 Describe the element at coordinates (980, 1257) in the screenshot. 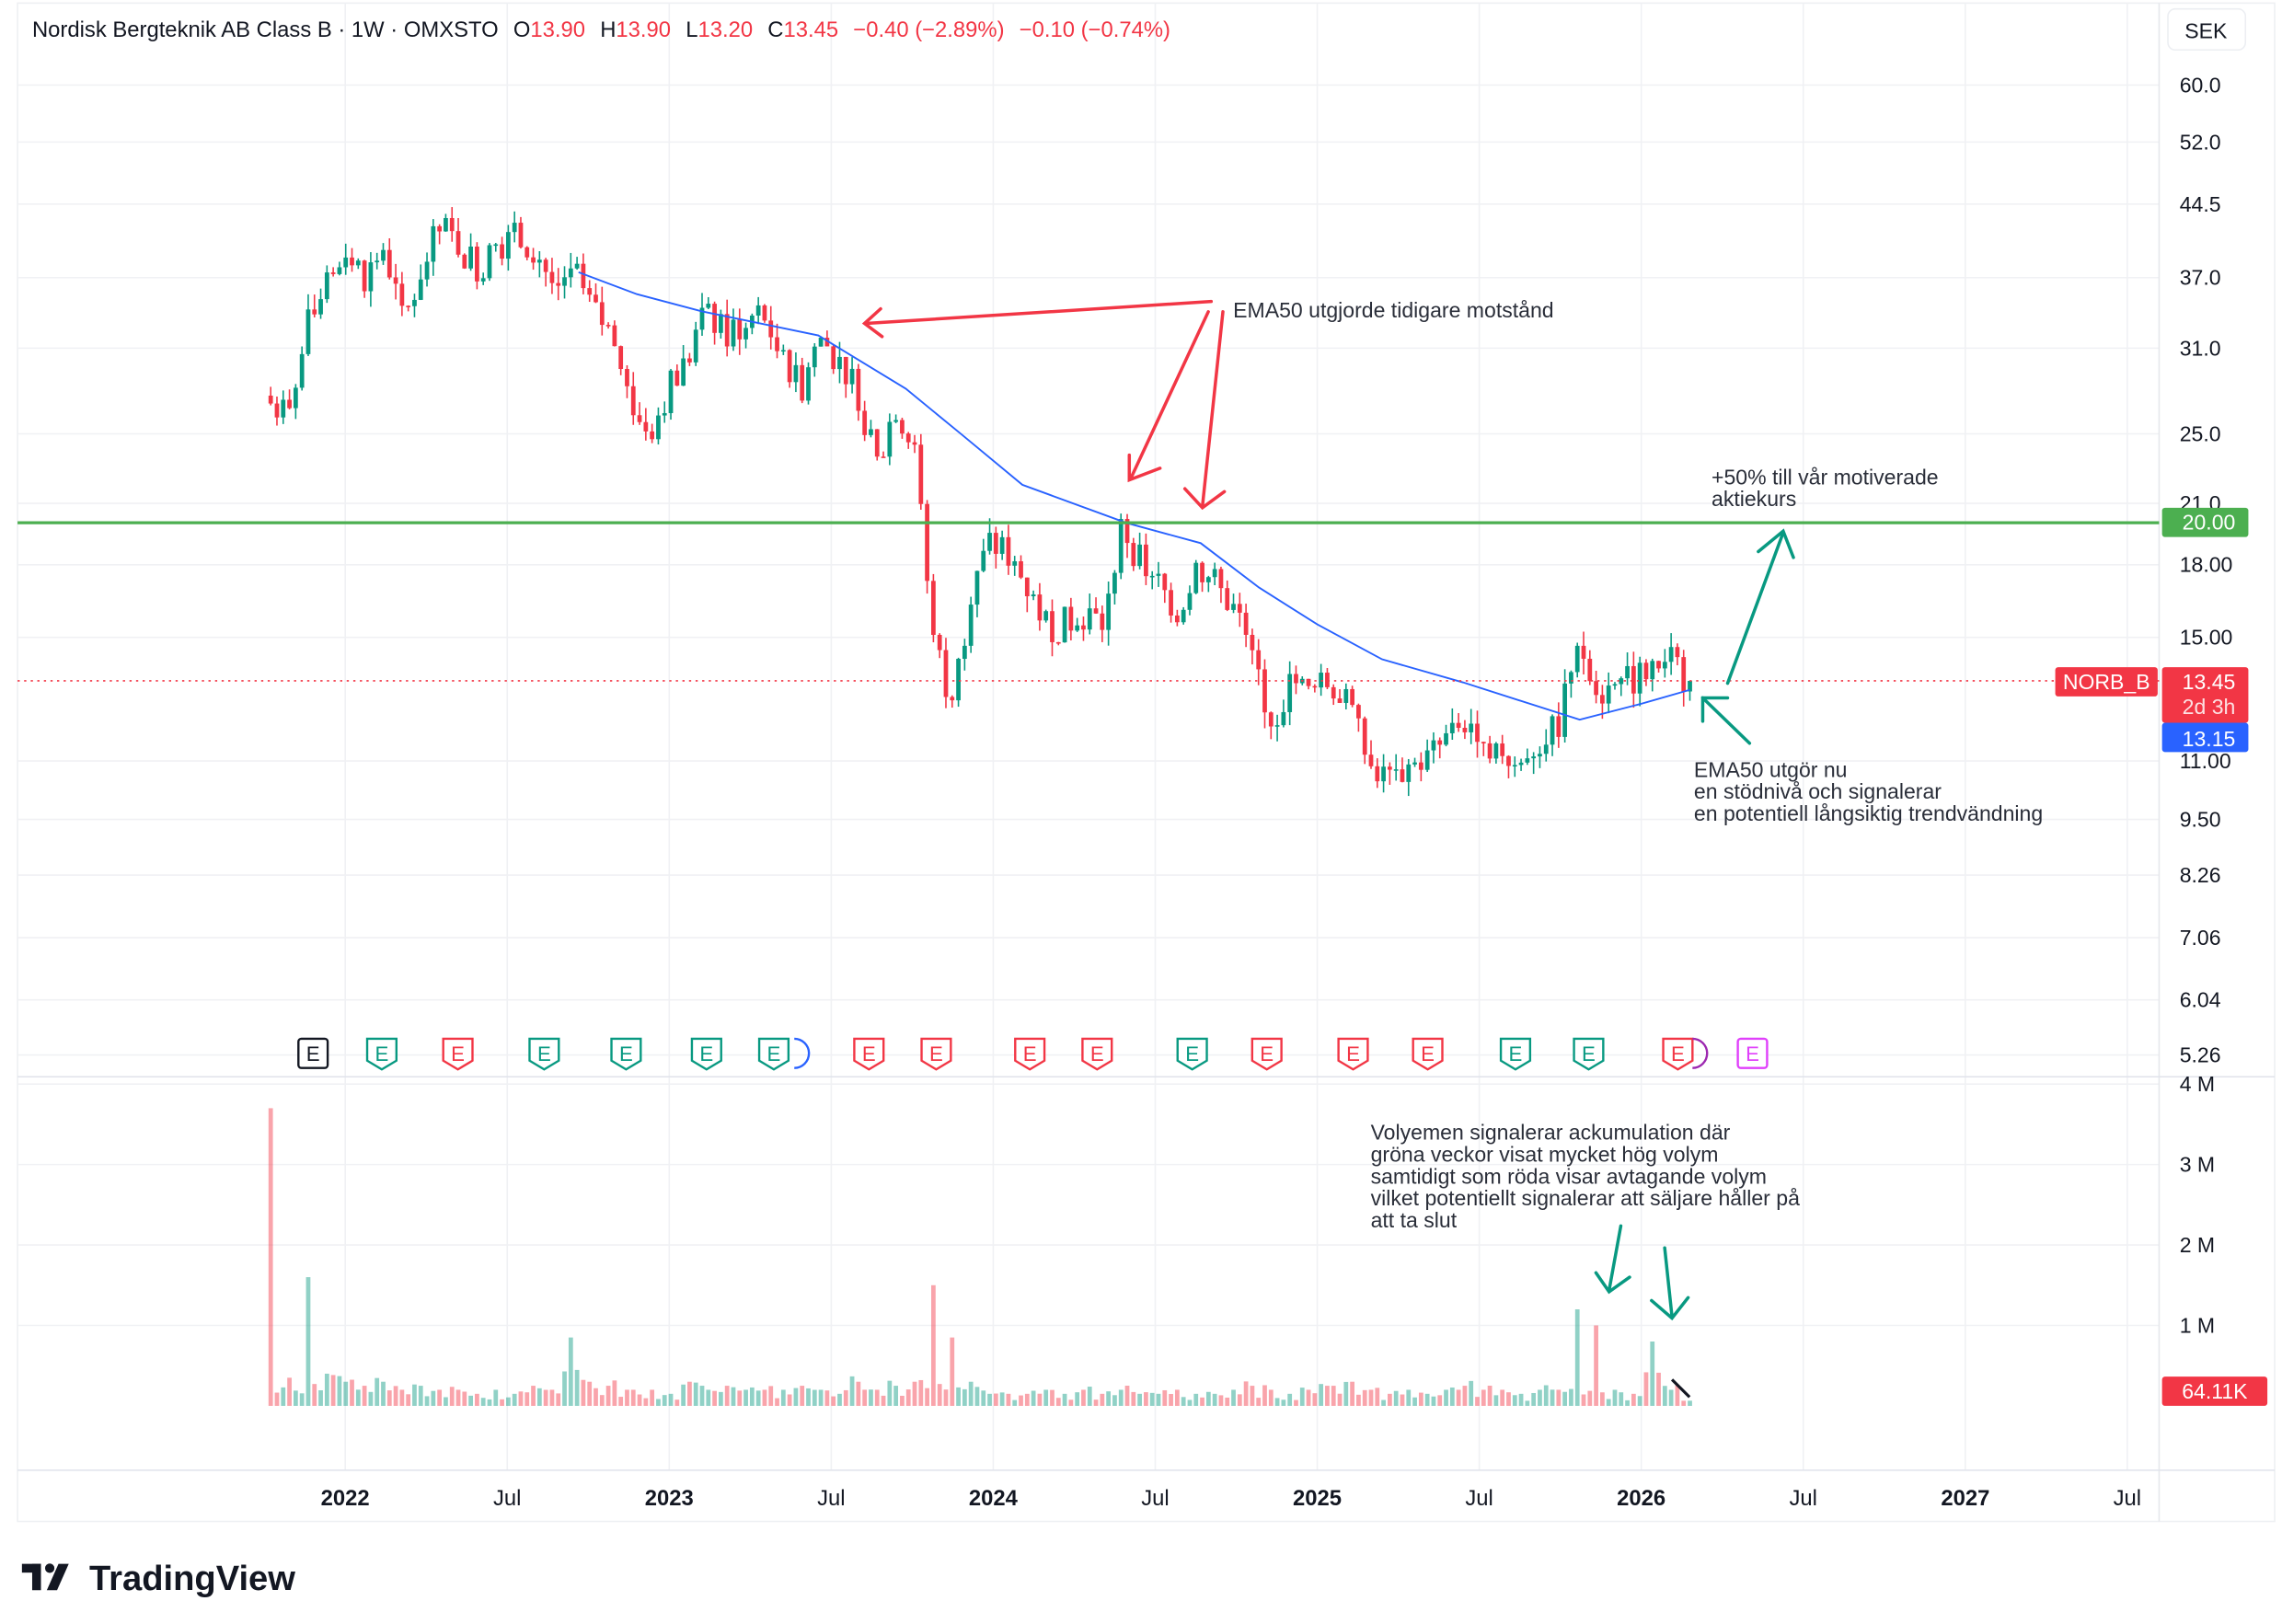

I see `volume-bars` at that location.